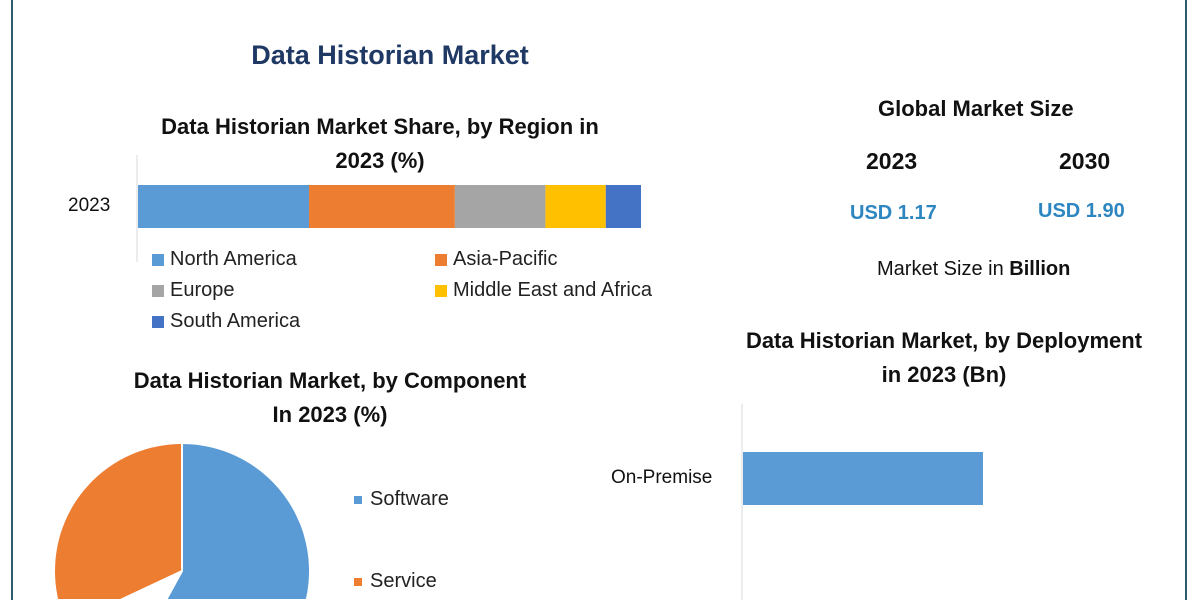  Describe the element at coordinates (893, 213) in the screenshot. I see `value-2023: USD 1.17` at that location.